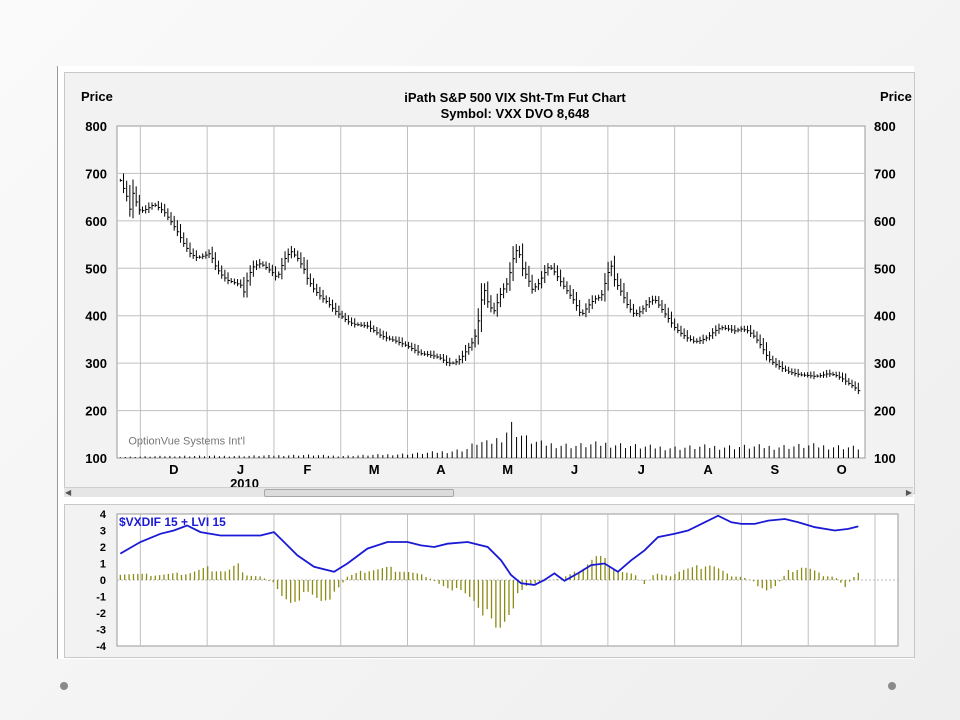 Image resolution: width=960 pixels, height=720 pixels. What do you see at coordinates (103, 581) in the screenshot?
I see `indicator-y-tick-label: 0` at bounding box center [103, 581].